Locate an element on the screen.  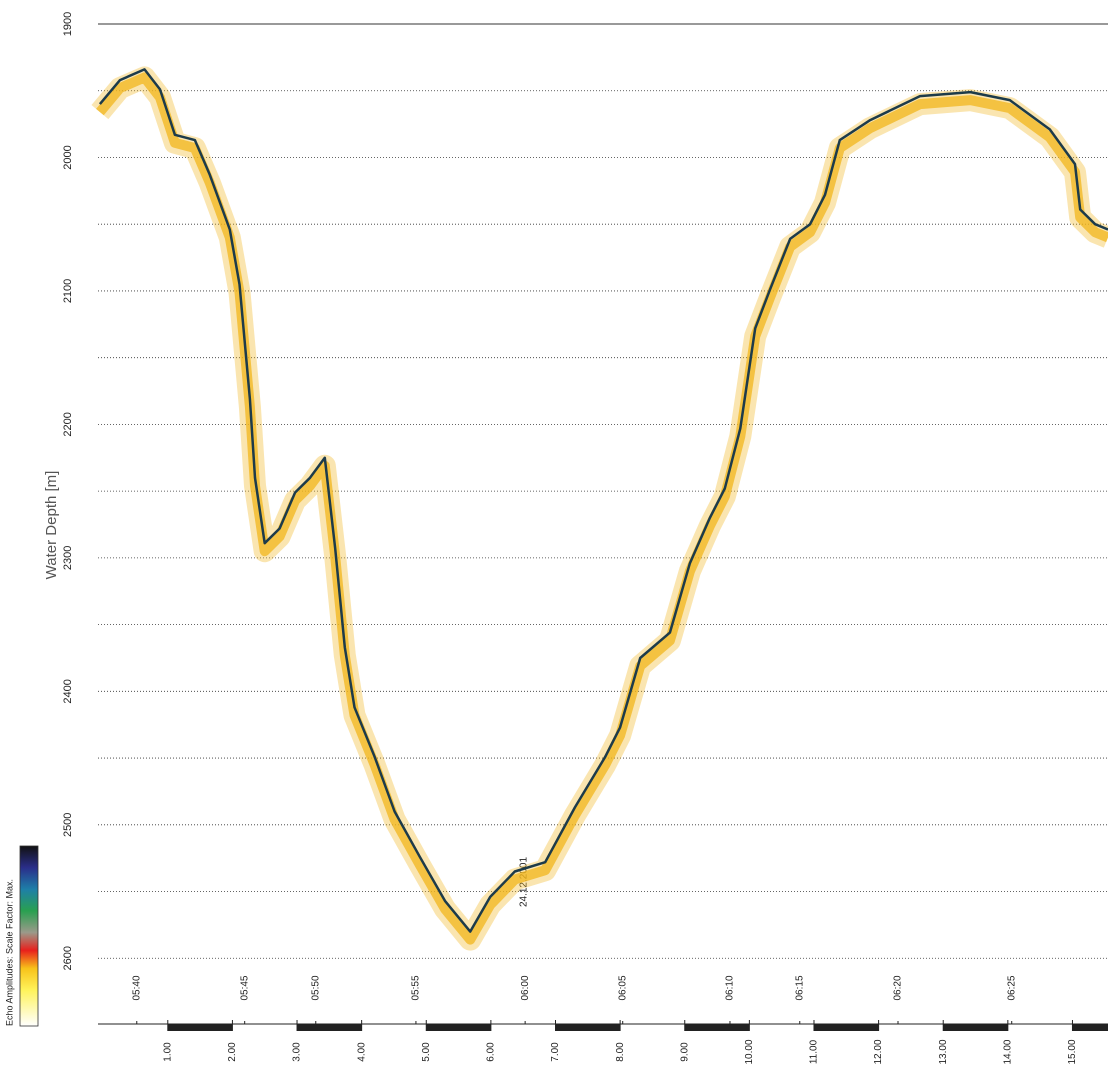
y-tick-label: 2600 is located at coordinates (68, 958).